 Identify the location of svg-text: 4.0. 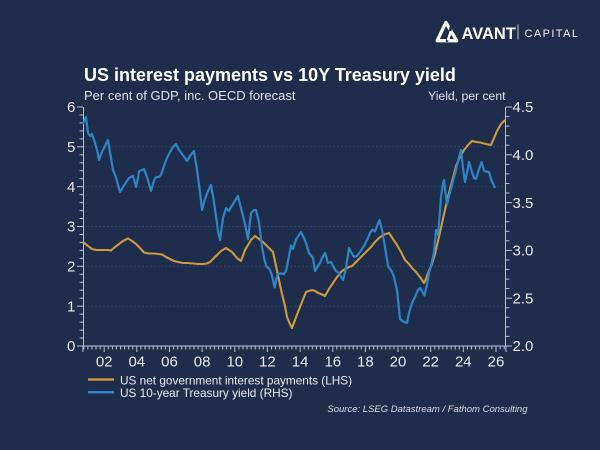
(523, 155).